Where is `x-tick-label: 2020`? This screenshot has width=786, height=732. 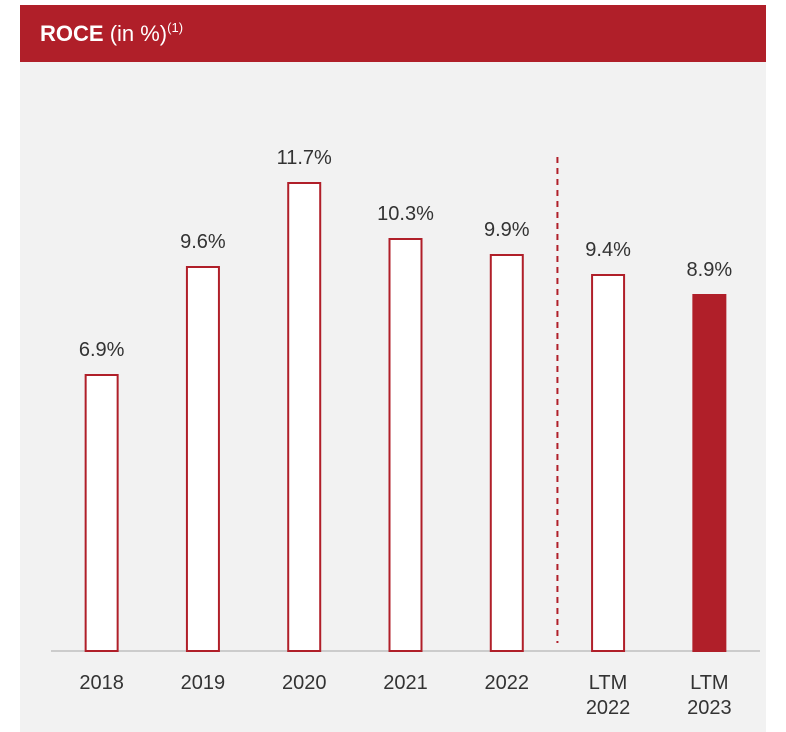 x-tick-label: 2020 is located at coordinates (304, 683).